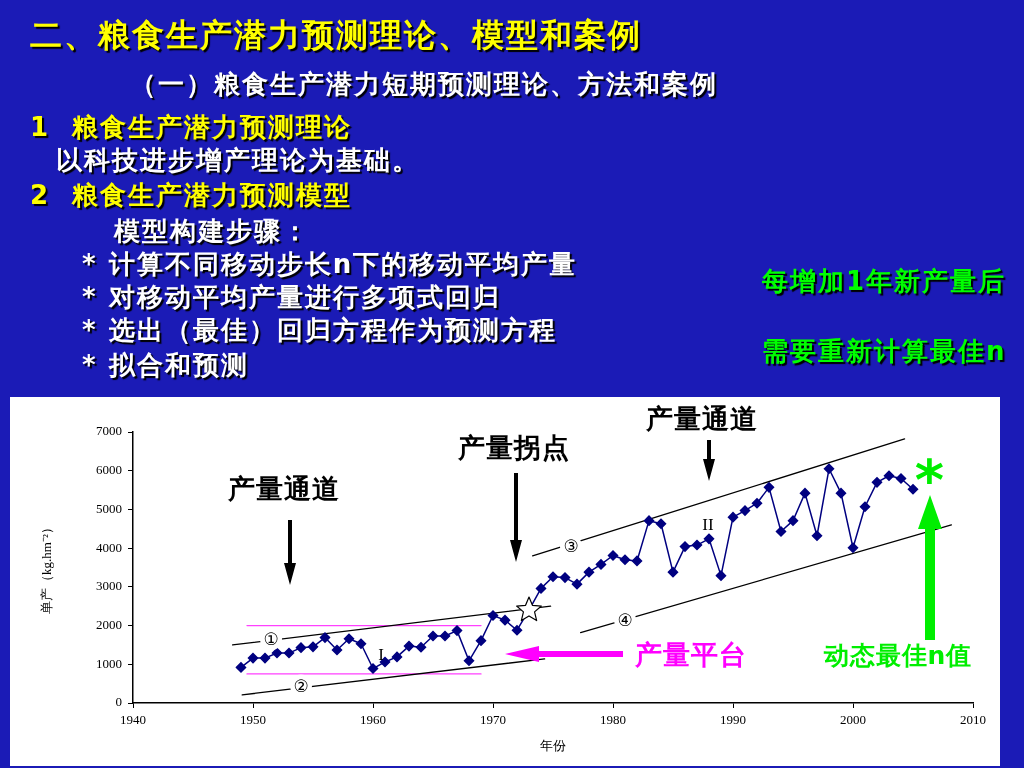  Describe the element at coordinates (336, 35) in the screenshot. I see `chart-title: 二、粮食生产潜力预测理论、模型和案例` at that location.